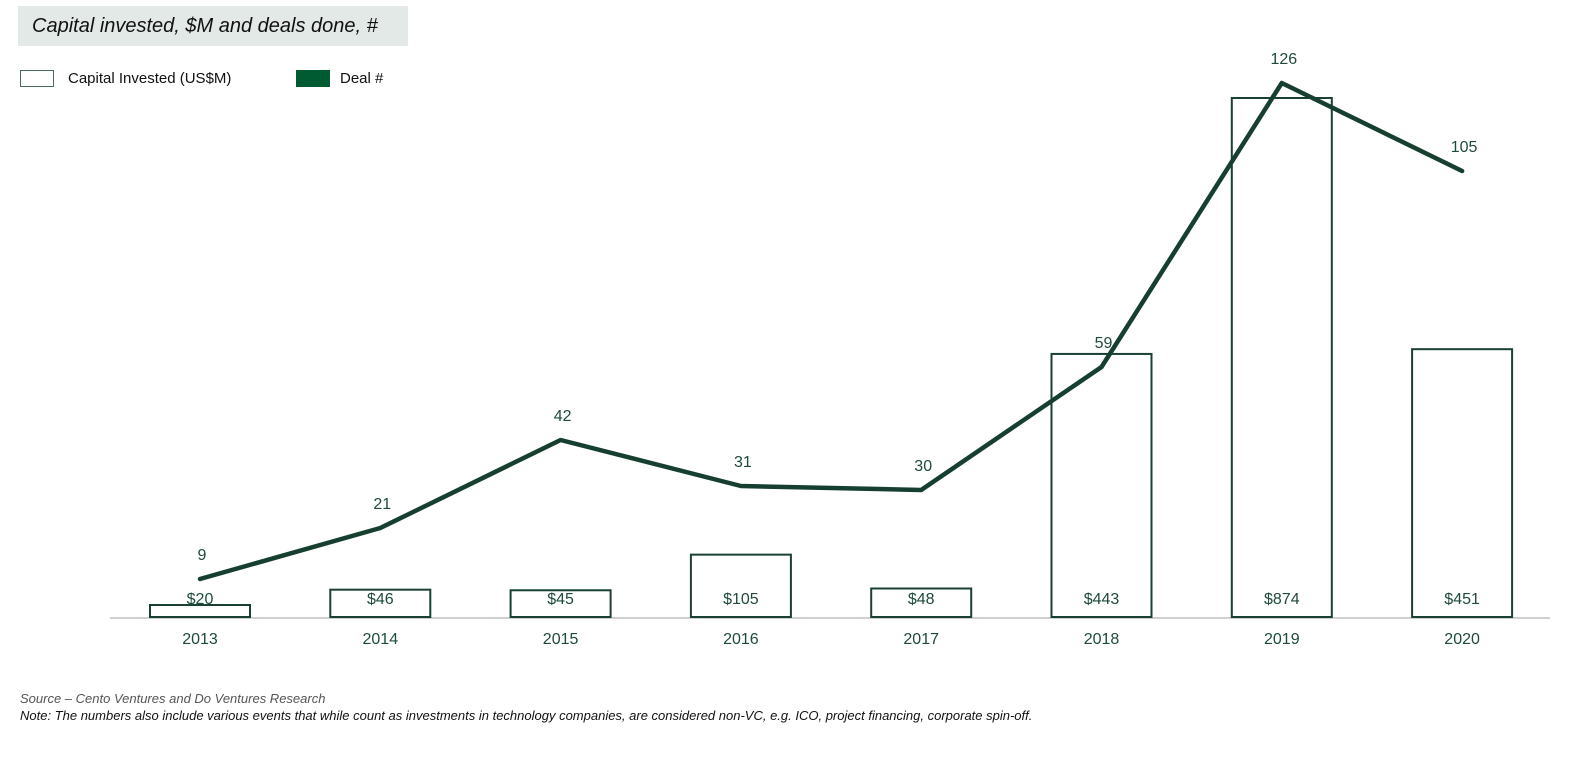 The image size is (1582, 770). I want to click on bar-2015, so click(560, 603).